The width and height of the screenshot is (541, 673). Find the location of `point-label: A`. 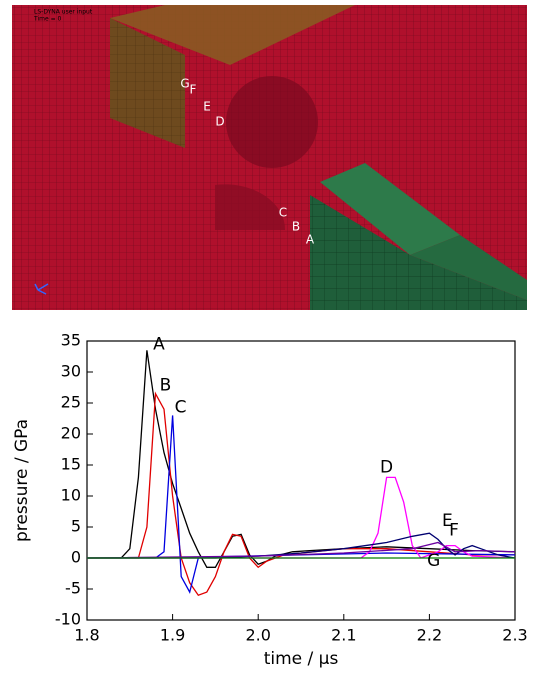

point-label: A is located at coordinates (310, 240).